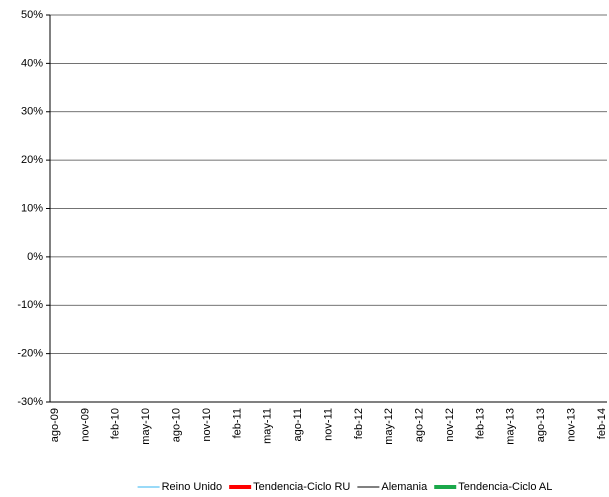 The width and height of the screenshot is (609, 497). What do you see at coordinates (207, 425) in the screenshot?
I see `x-tick-label: nov-10` at bounding box center [207, 425].